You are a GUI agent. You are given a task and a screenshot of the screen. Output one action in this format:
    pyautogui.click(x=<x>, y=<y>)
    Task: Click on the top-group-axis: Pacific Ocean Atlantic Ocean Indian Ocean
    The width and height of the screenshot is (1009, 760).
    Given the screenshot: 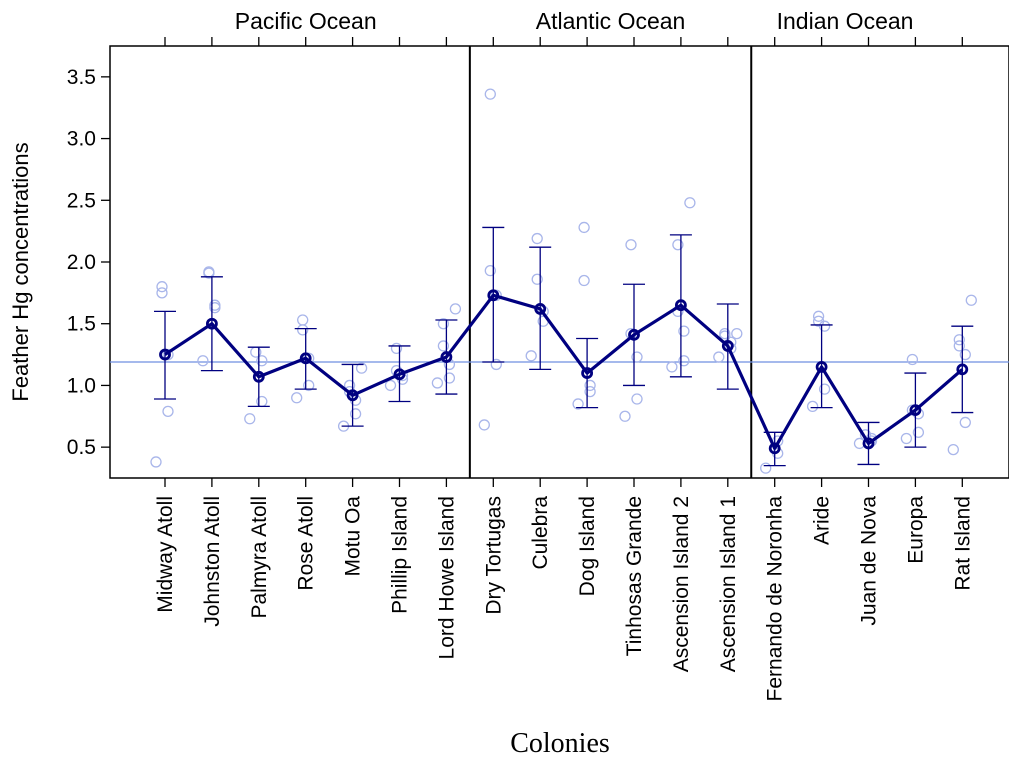 What is the action you would take?
    pyautogui.click(x=563, y=27)
    